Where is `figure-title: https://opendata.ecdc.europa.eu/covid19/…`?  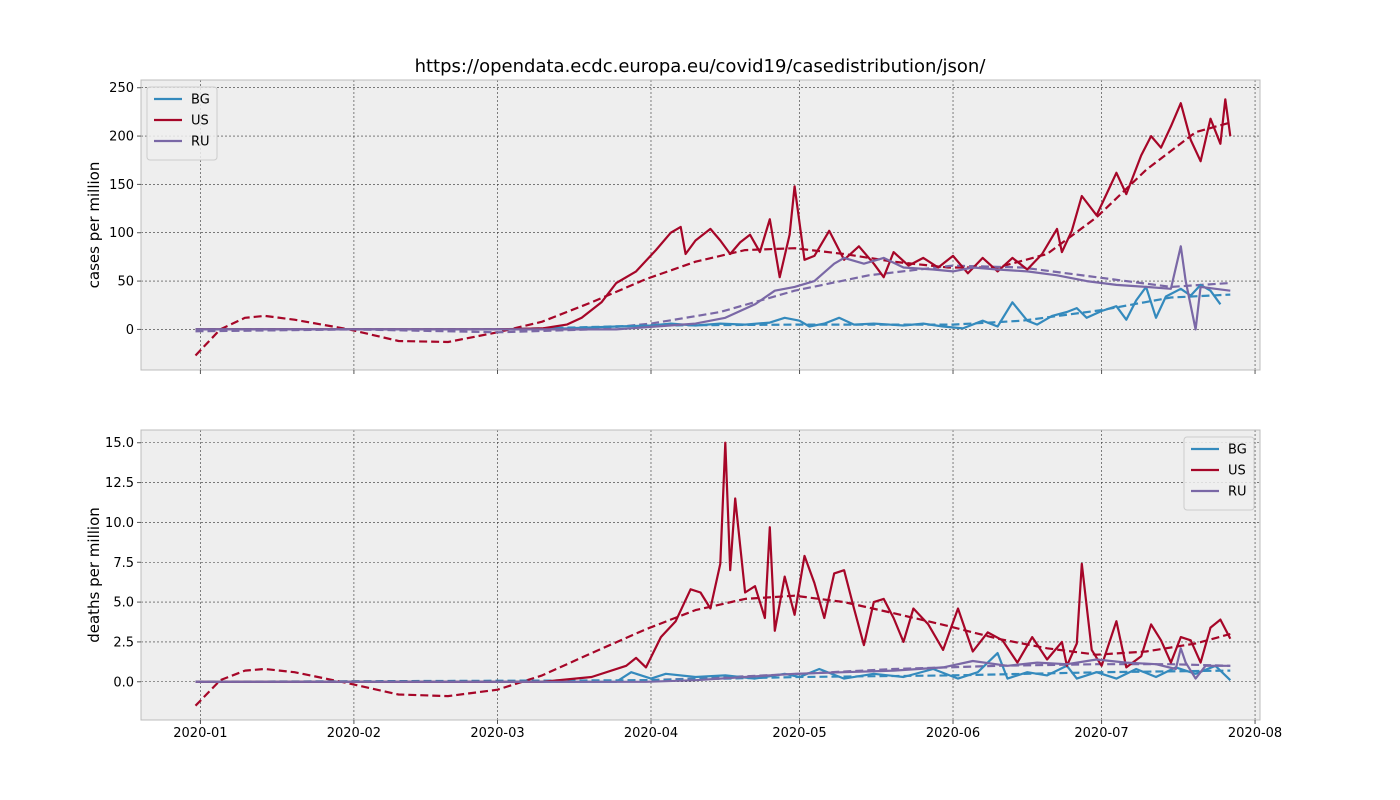 figure-title: https://opendata.ecdc.europa.eu/covid19/… is located at coordinates (701, 66).